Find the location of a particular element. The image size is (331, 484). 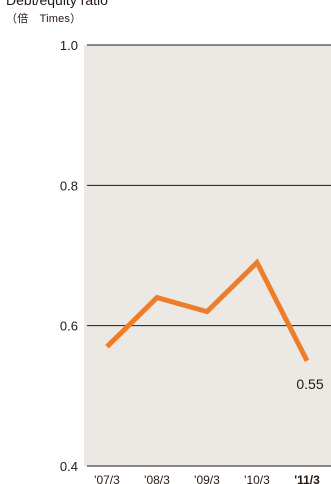

data-labels: 0.55 is located at coordinates (309, 384).